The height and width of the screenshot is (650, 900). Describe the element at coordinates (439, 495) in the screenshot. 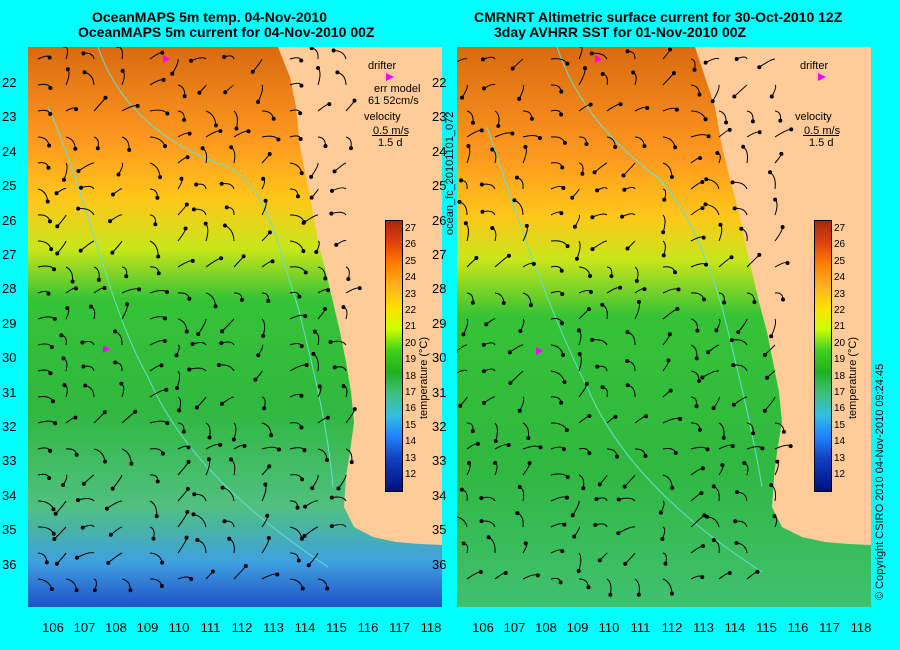

I see `right-y-tick-34: 34` at that location.